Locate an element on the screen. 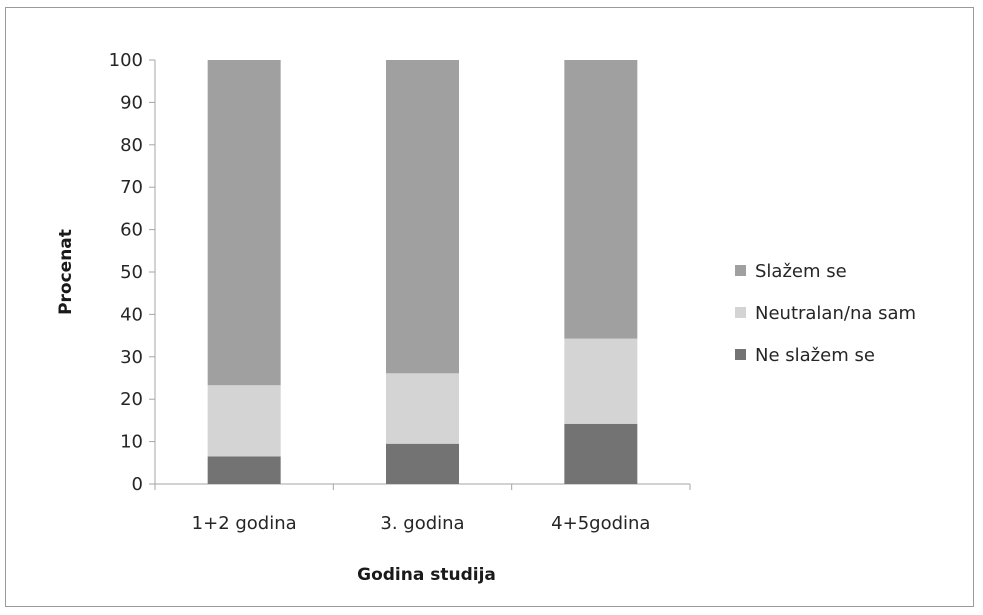 The width and height of the screenshot is (983, 615). y-tick-label: 80 is located at coordinates (131, 145).